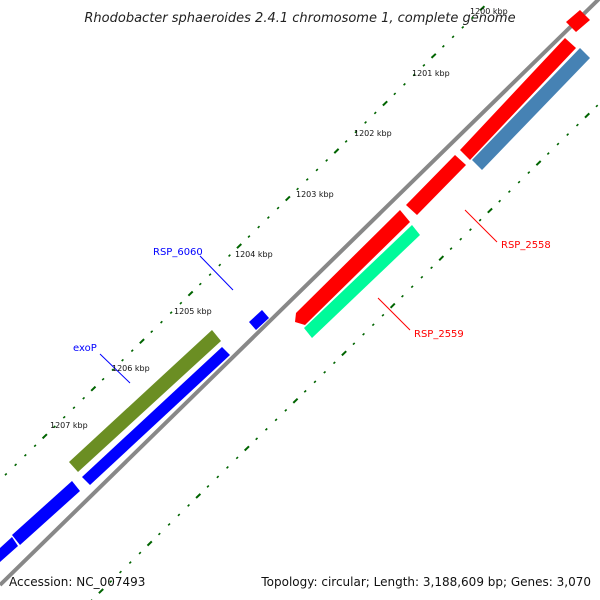 This screenshot has height=600, width=600. Describe the element at coordinates (578, 21) in the screenshot. I see `gene-forward-top` at that location.